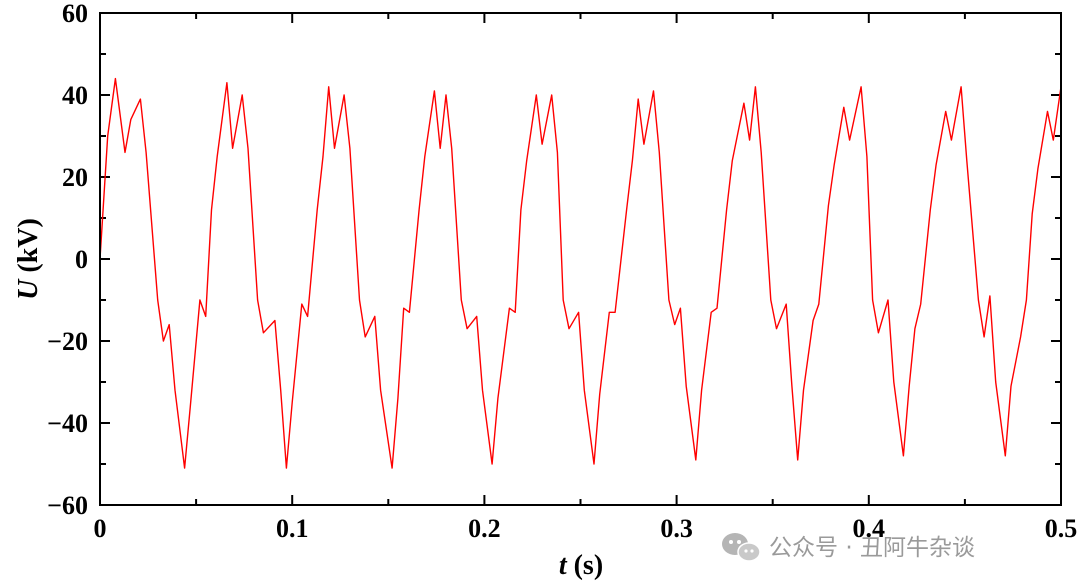 Image resolution: width=1080 pixels, height=587 pixels. I want to click on x-tick-labels: 0 0.1 0.2 0.3 0.4 0.5, so click(586, 528).